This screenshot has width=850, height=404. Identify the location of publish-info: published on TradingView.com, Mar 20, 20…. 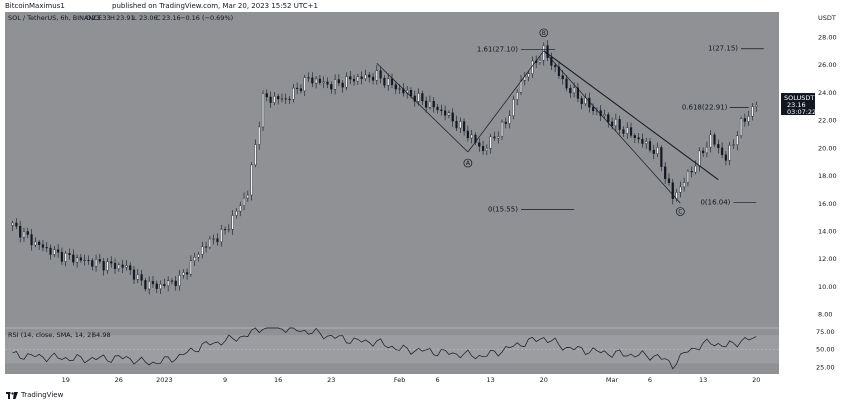
(215, 6).